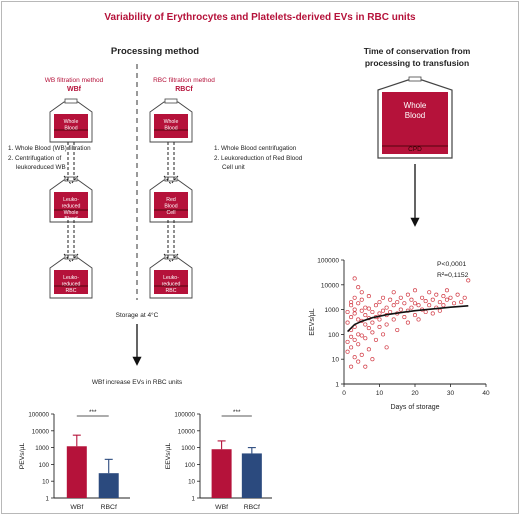 This screenshot has height=516, width=520. I want to click on bag-wb-whole-blood-port, so click(71, 101).